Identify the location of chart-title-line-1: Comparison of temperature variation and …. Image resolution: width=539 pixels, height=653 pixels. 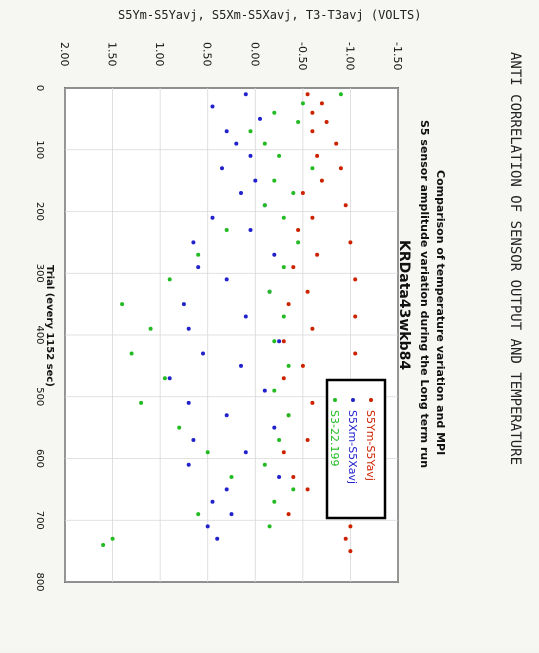
(440, 312).